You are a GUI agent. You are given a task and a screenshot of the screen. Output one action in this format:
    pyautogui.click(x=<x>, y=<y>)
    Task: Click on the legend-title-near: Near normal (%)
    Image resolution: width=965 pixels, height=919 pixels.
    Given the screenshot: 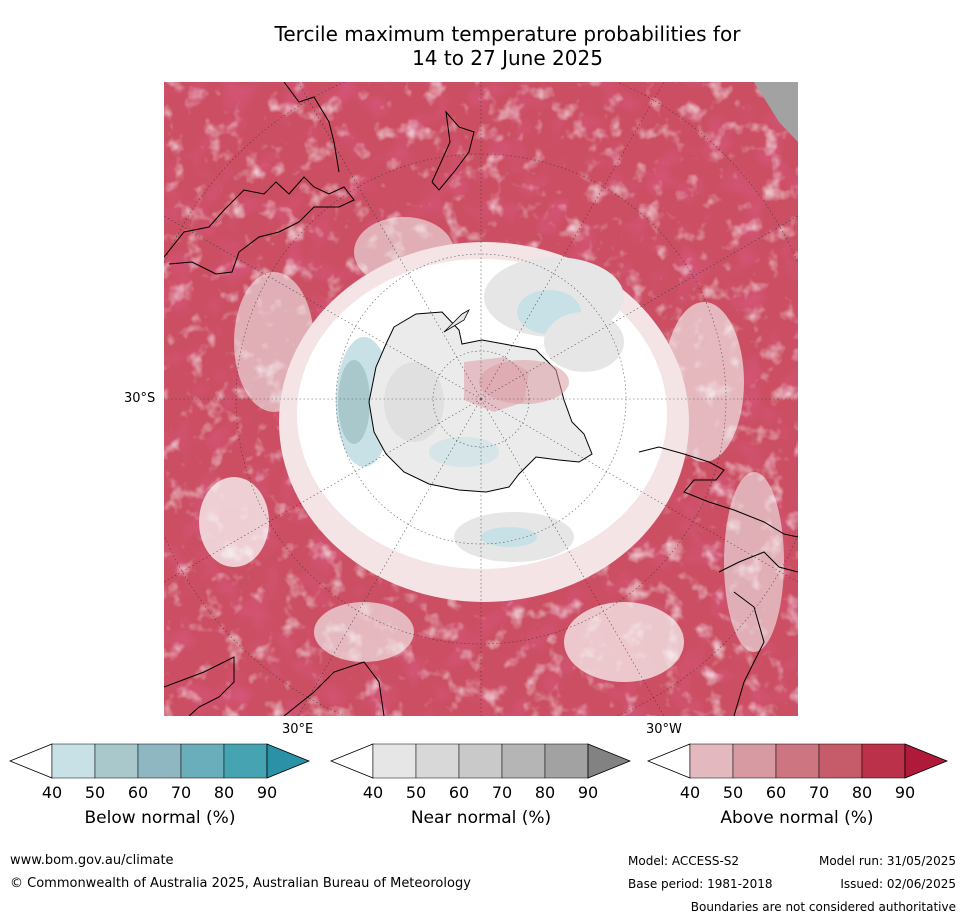 What is the action you would take?
    pyautogui.click(x=481, y=818)
    